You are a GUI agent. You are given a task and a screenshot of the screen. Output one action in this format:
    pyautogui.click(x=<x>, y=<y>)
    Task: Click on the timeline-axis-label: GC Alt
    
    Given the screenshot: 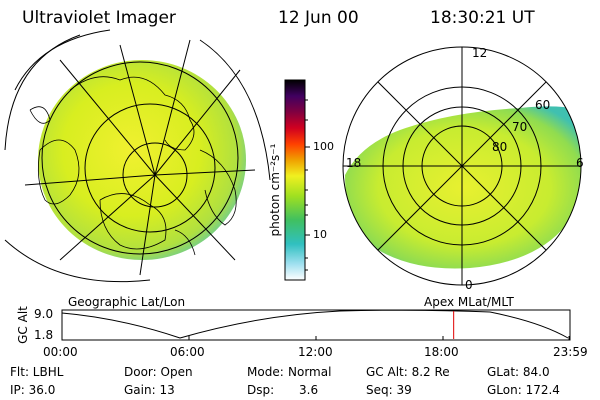 What is the action you would take?
    pyautogui.click(x=23, y=325)
    